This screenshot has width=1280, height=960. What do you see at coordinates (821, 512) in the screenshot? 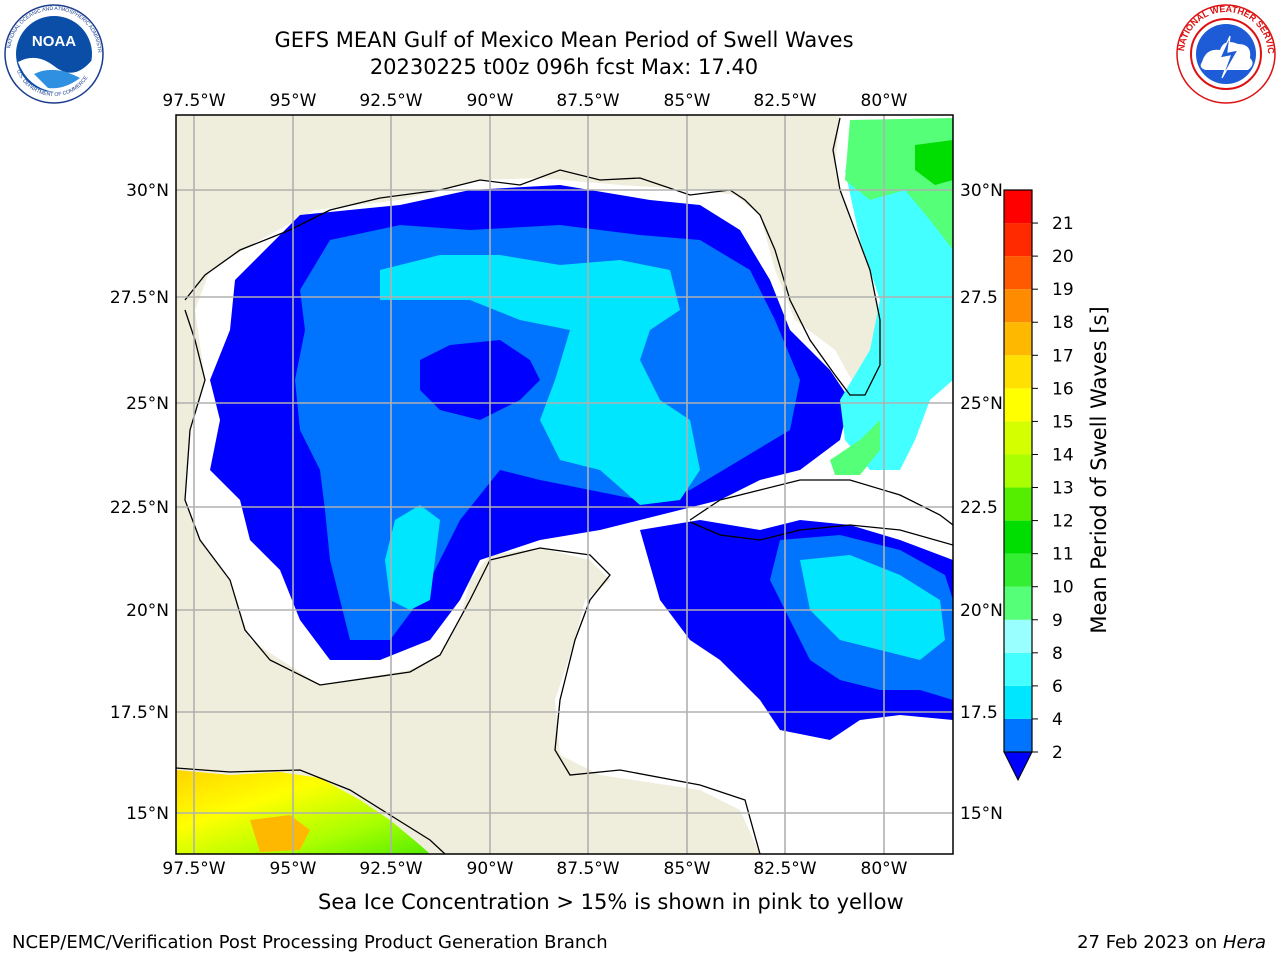
I see `coastline-cuba` at bounding box center [821, 512].